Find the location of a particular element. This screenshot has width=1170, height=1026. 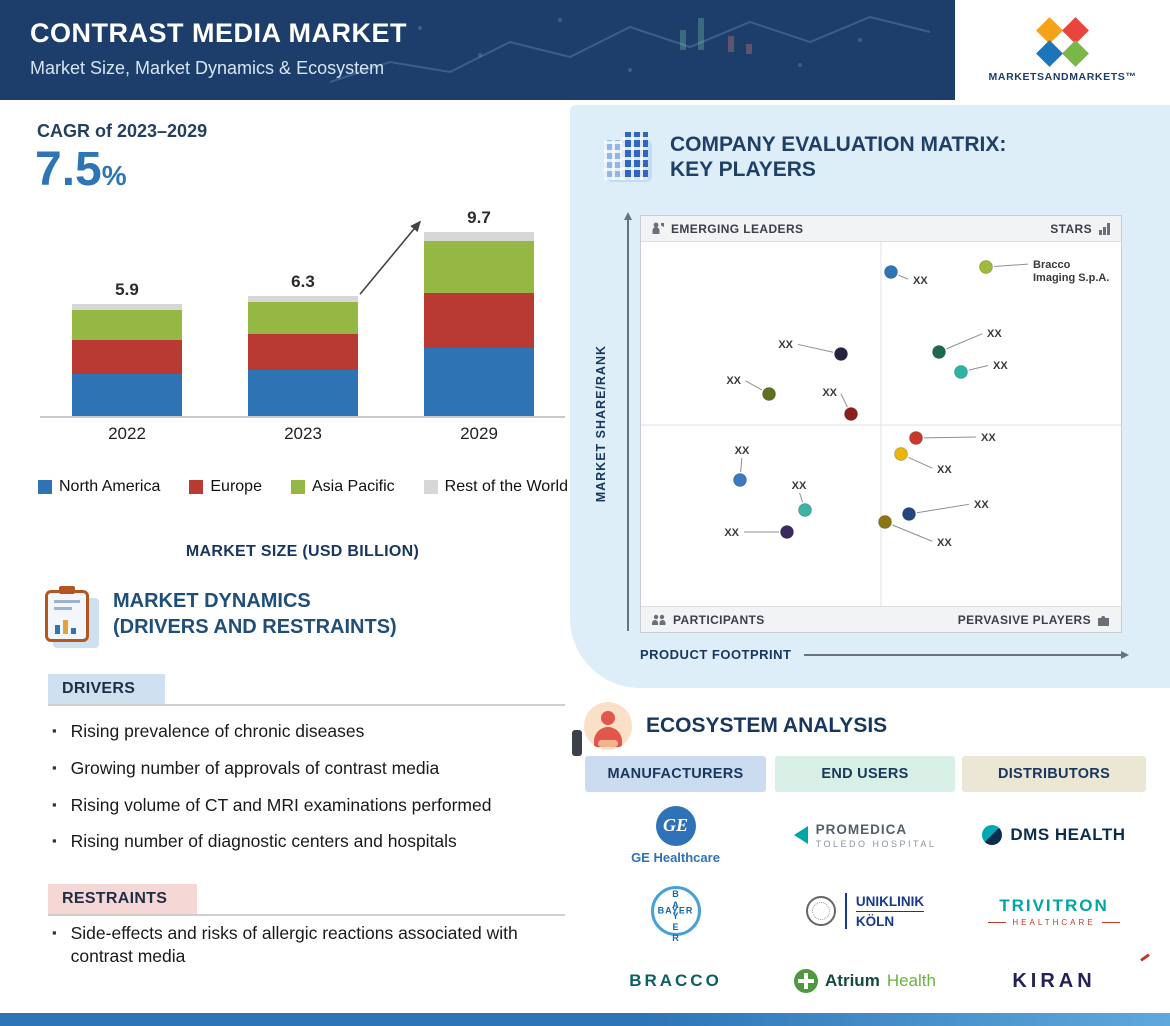

ecosystem-heading: ECOSYSTEM ANALYSIS is located at coordinates (735, 726).